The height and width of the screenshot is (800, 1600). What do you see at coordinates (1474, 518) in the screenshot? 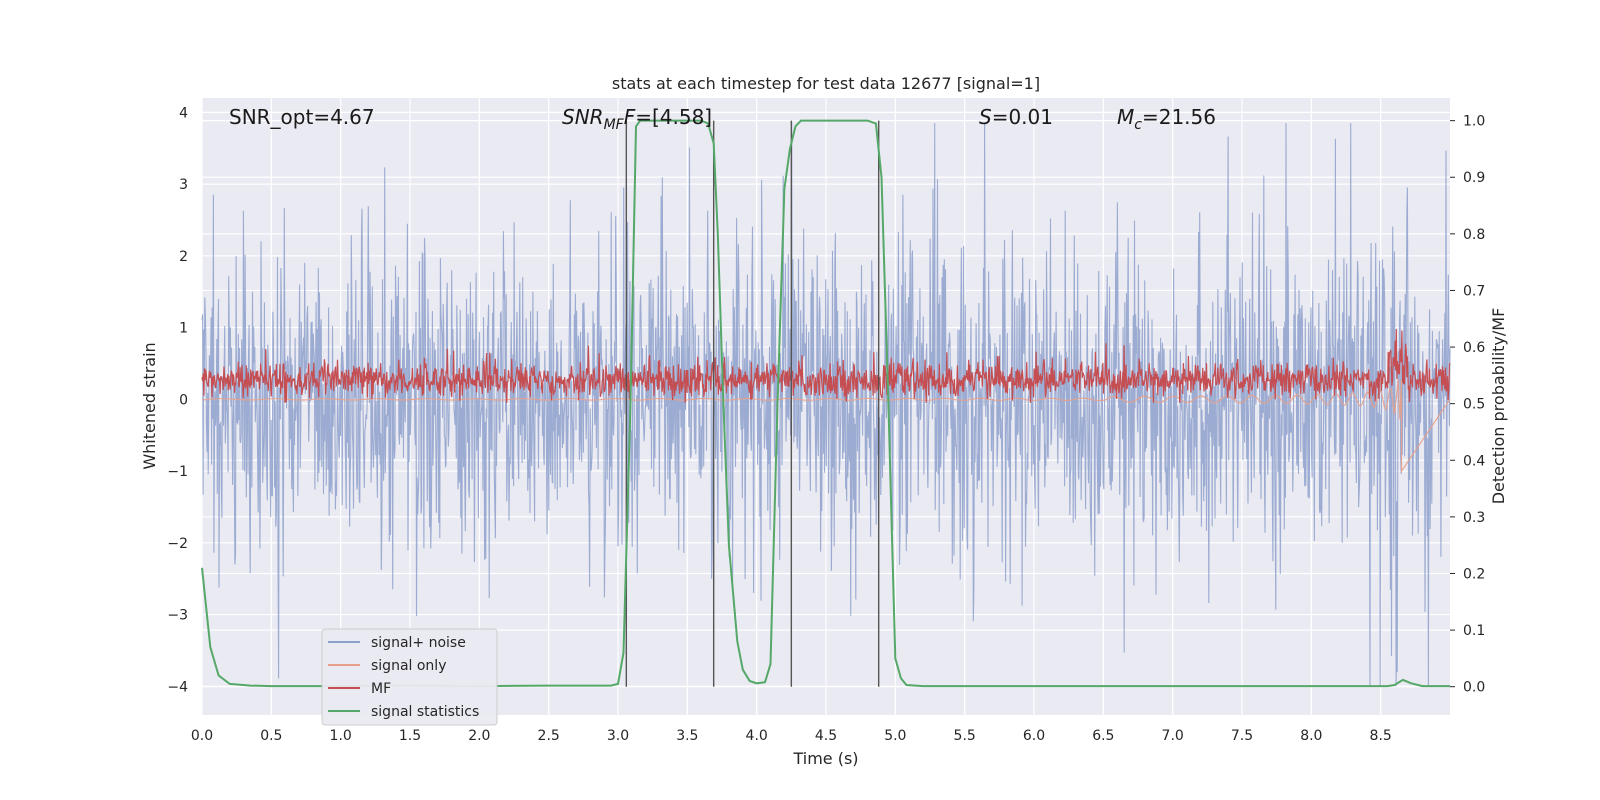
I see `y-right-tick-label: 0.3` at bounding box center [1474, 518].